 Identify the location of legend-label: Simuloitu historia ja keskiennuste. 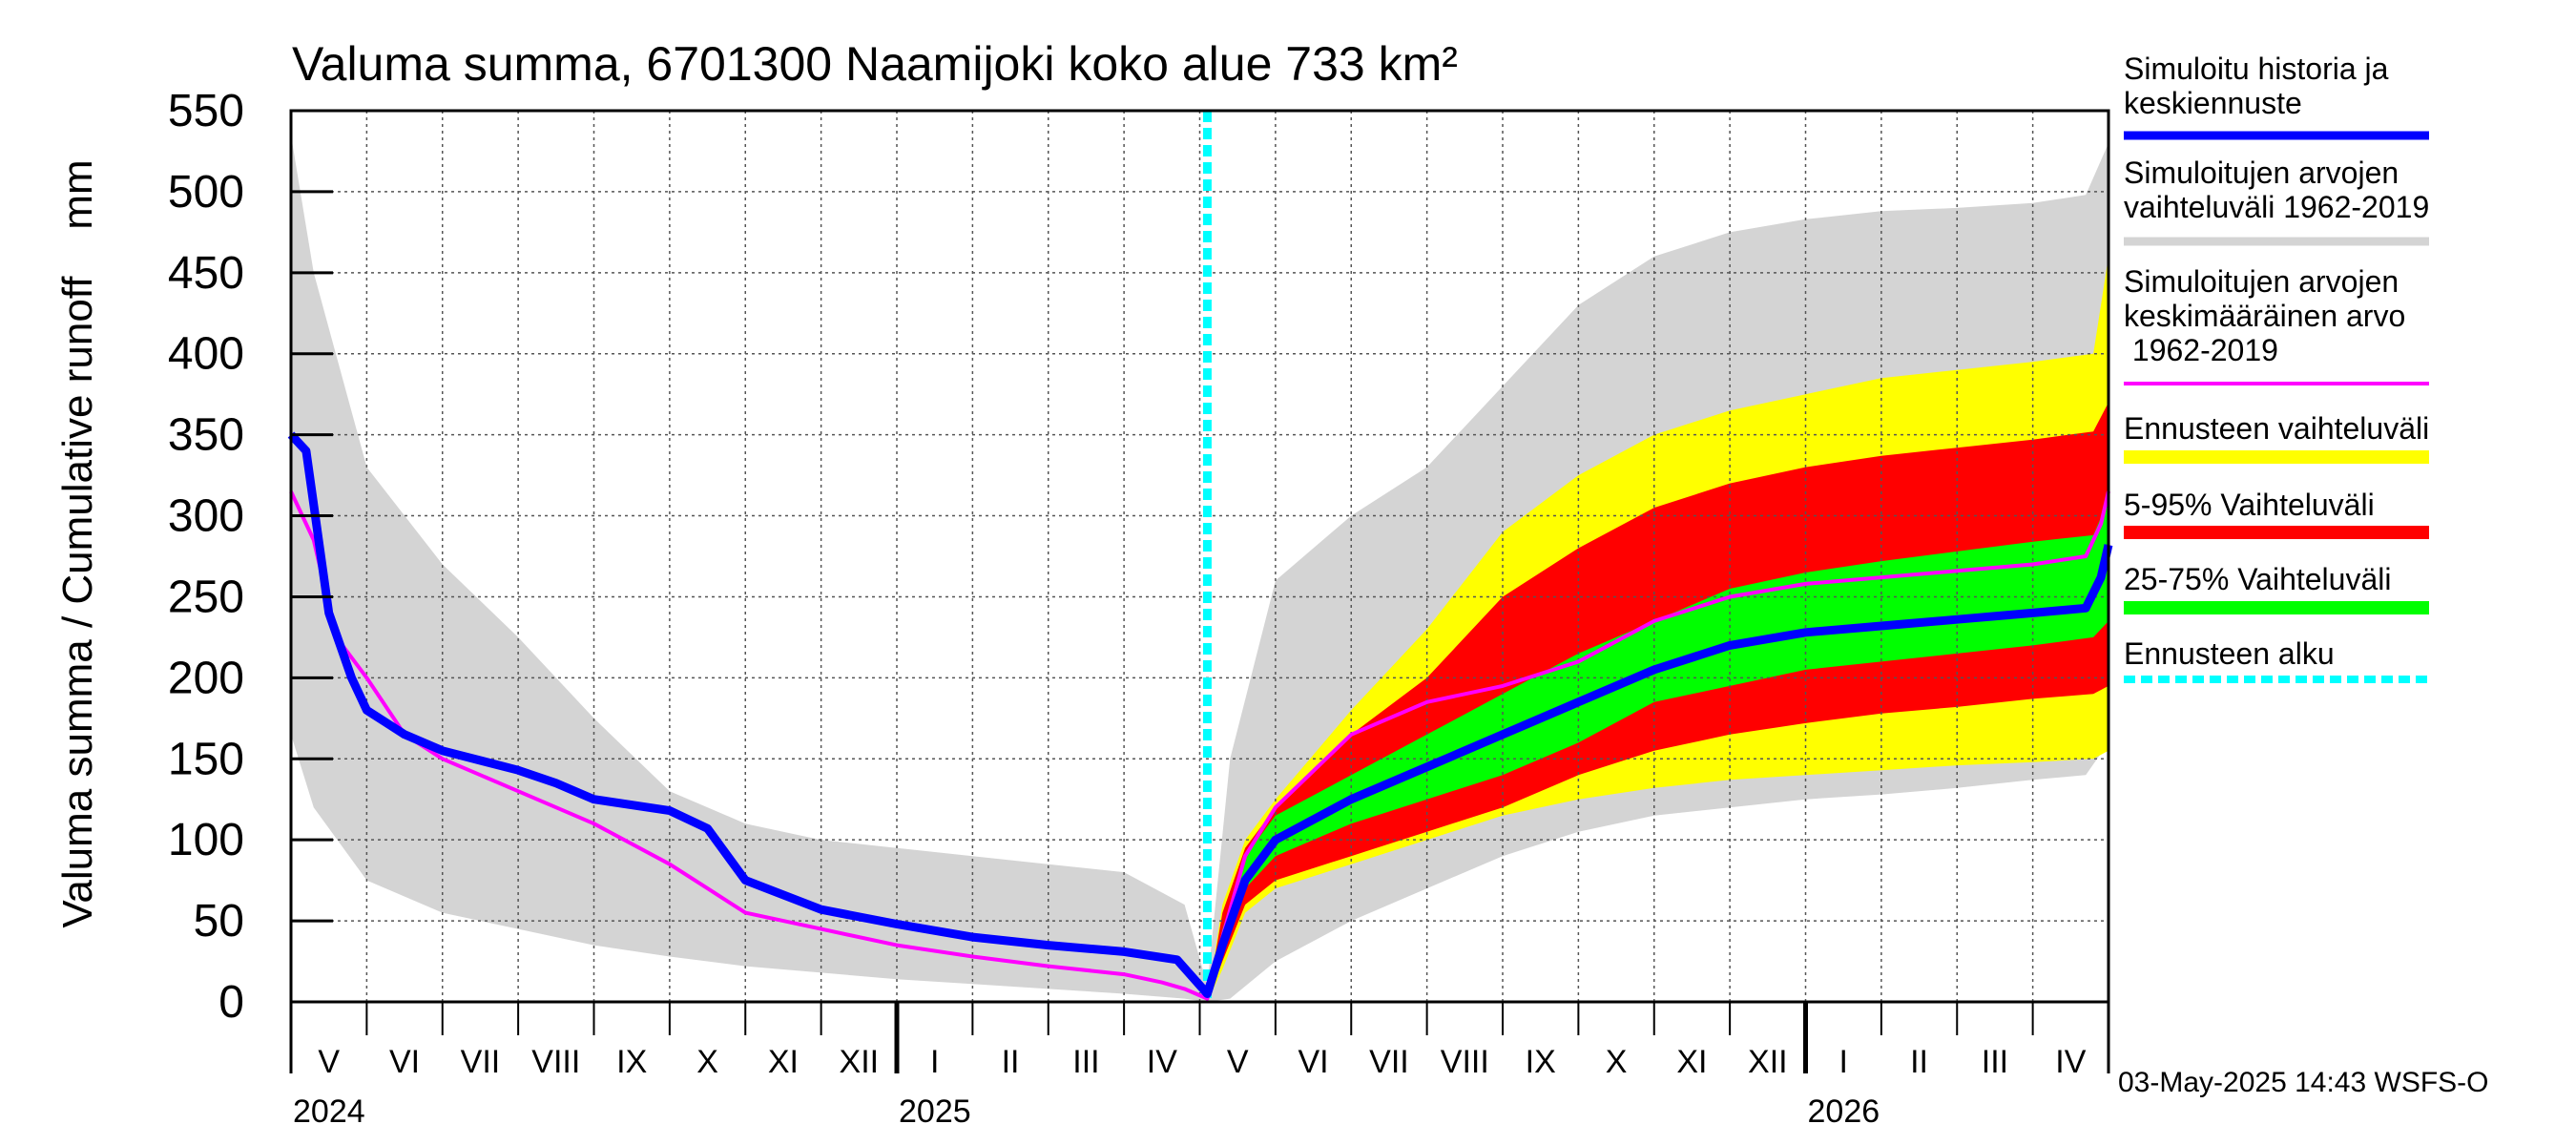
(2256, 86).